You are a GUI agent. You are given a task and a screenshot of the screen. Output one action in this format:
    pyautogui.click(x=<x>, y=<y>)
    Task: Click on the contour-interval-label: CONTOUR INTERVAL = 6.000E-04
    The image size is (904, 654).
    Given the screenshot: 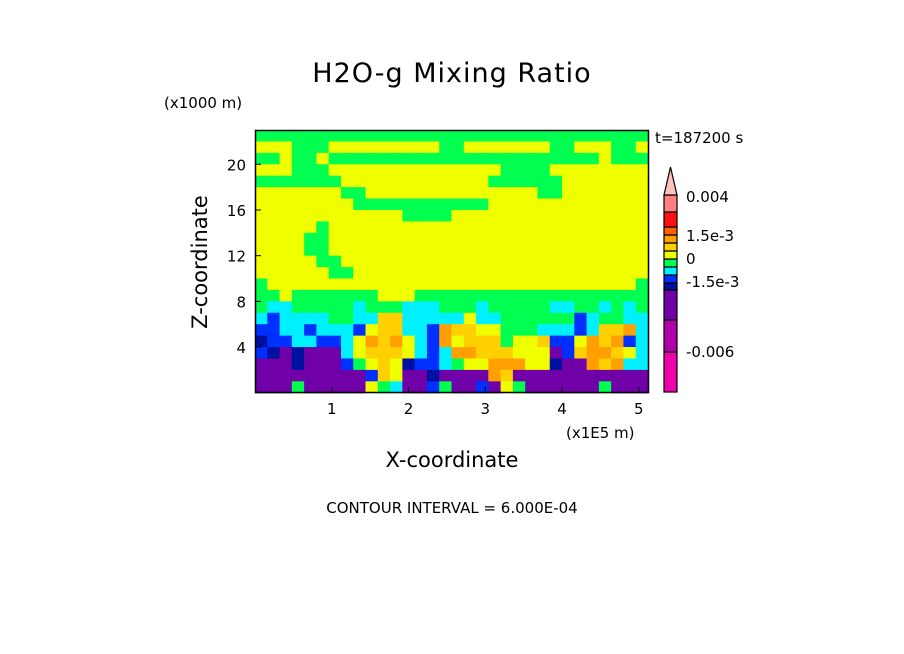 What is the action you would take?
    pyautogui.click(x=452, y=508)
    